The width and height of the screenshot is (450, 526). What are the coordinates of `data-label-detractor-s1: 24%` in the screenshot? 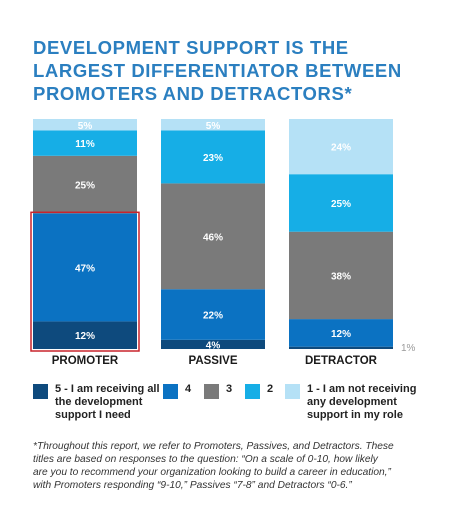 It's located at (341, 148).